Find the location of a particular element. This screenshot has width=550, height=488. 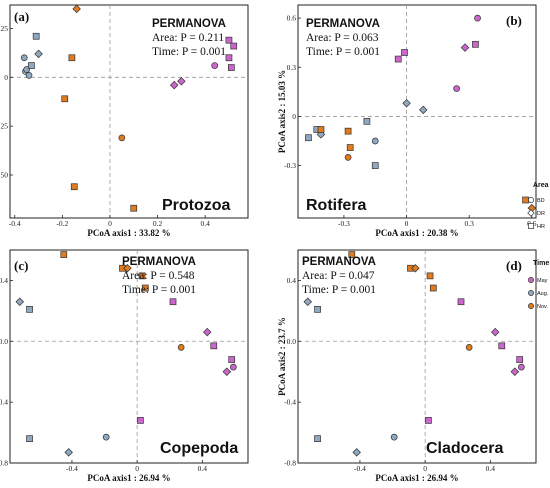

x-tick-label: -0.2 is located at coordinates (62, 223).